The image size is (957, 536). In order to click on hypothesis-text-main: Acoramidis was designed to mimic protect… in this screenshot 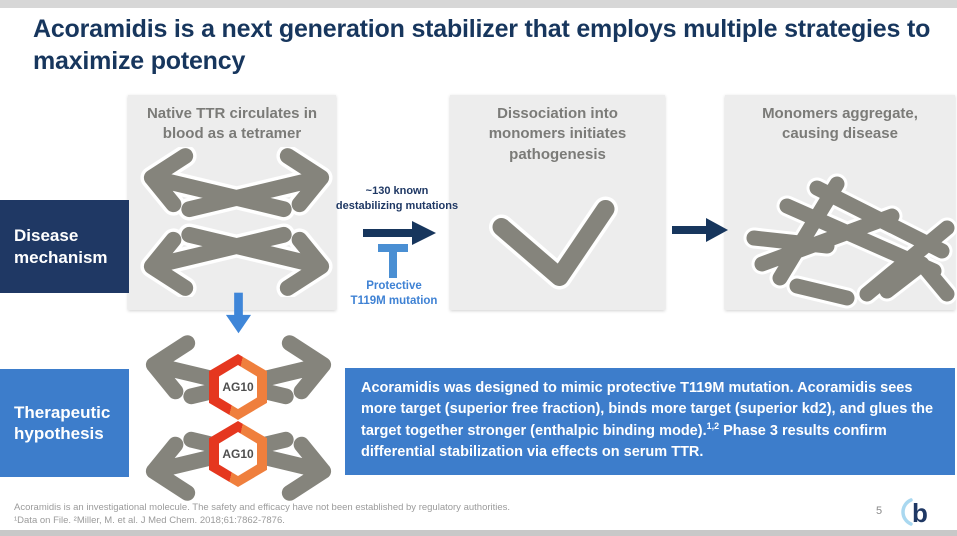, I will do `click(647, 409)`.